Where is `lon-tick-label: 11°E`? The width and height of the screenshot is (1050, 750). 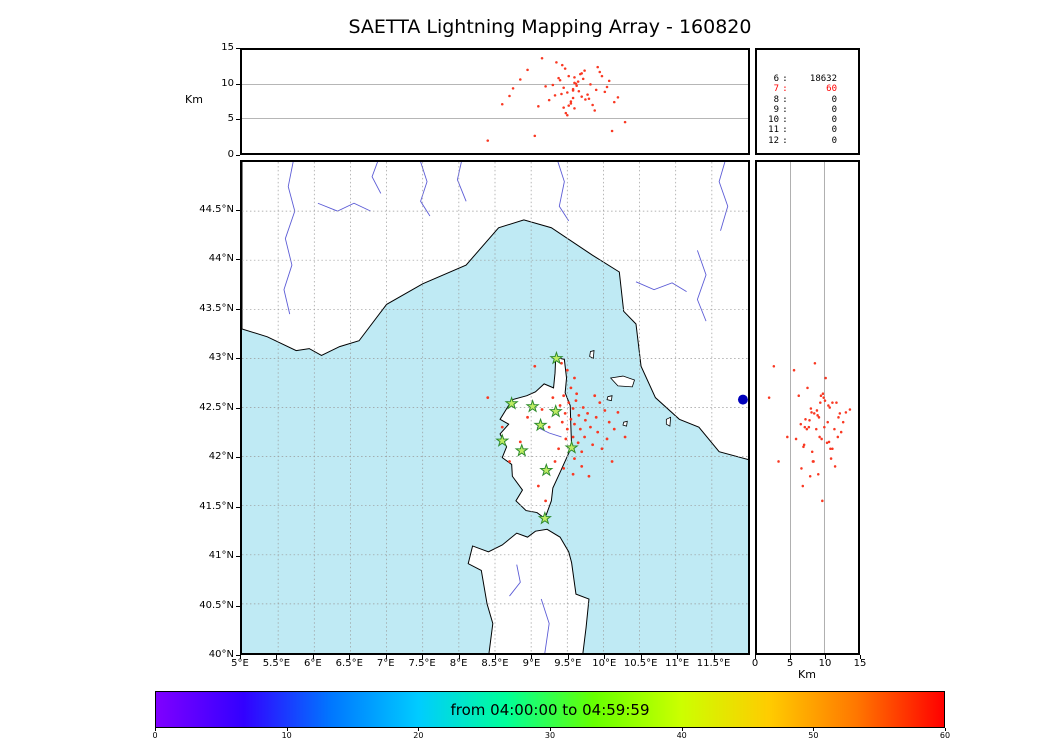 lon-tick-label: 11°E is located at coordinates (677, 663).